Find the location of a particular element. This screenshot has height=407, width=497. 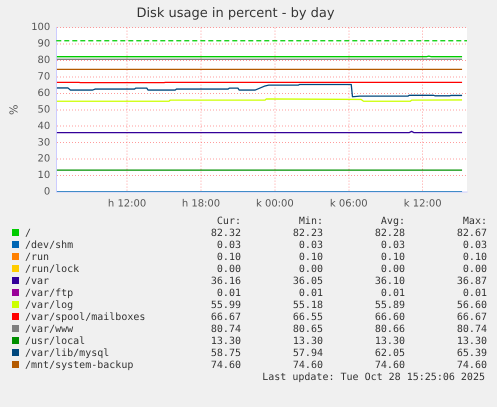

text: 56.60 is located at coordinates (471, 306).